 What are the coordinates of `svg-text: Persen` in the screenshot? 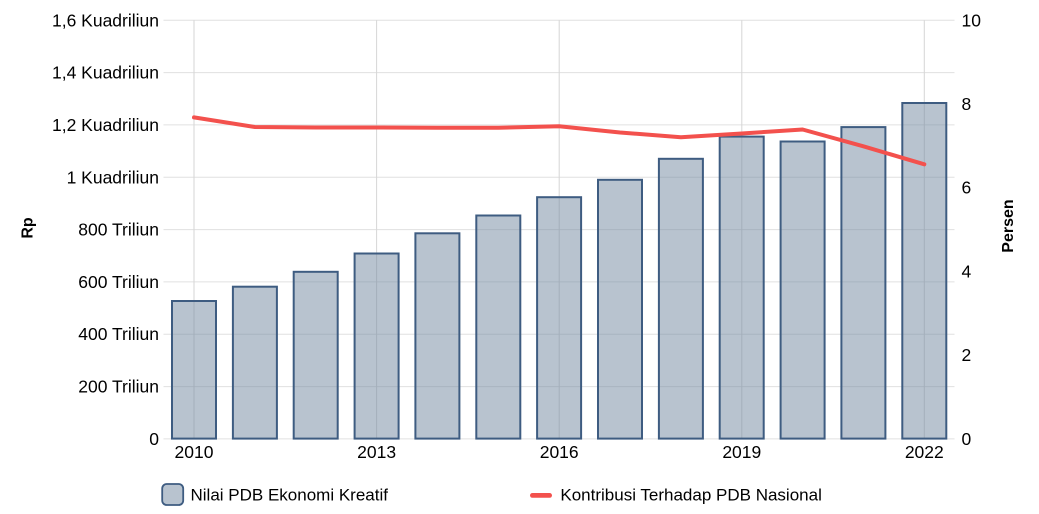 It's located at (1008, 225).